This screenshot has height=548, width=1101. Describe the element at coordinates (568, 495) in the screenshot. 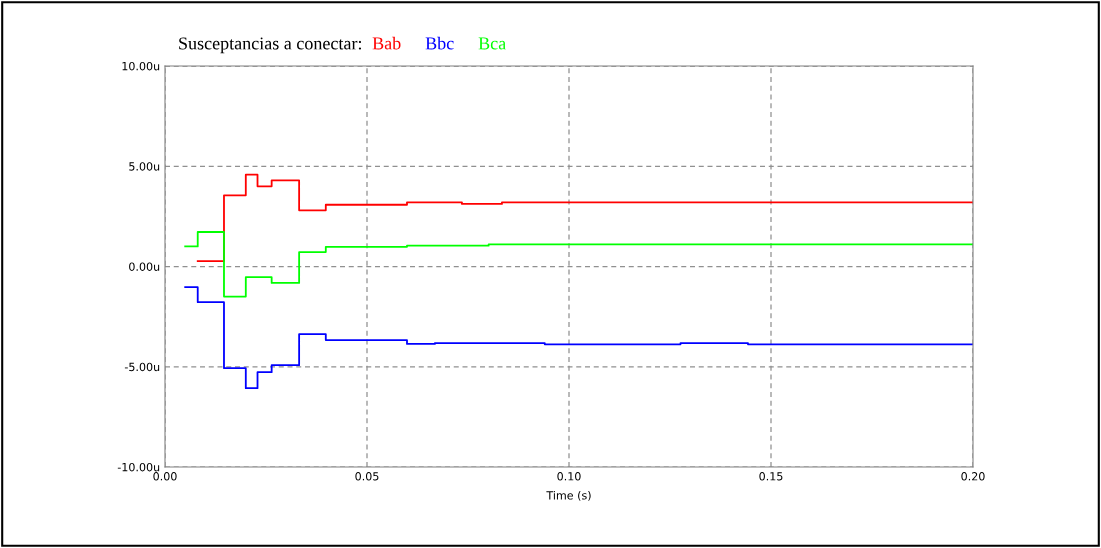

I see `x-axis-title: Time (s)` at that location.